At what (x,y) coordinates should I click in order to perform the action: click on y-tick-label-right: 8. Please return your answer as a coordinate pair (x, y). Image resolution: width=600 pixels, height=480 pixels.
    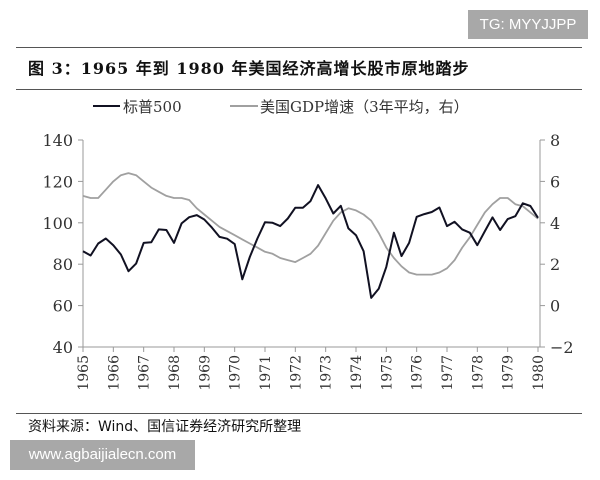
    Looking at the image, I should click on (555, 140).